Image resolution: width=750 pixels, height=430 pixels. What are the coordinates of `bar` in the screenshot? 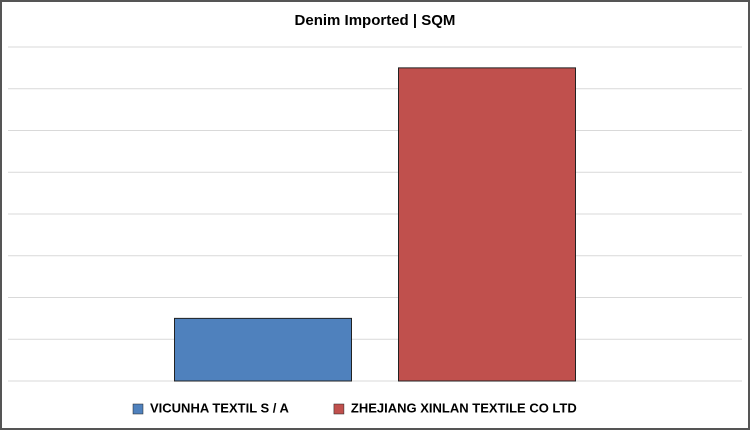 It's located at (263, 349).